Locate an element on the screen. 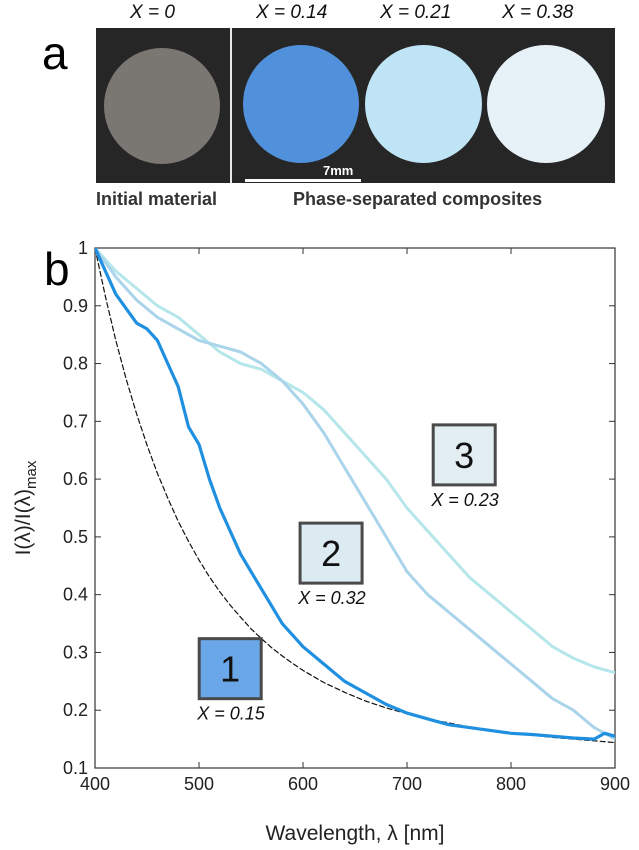  panel-b-letter: b is located at coordinates (57, 269).